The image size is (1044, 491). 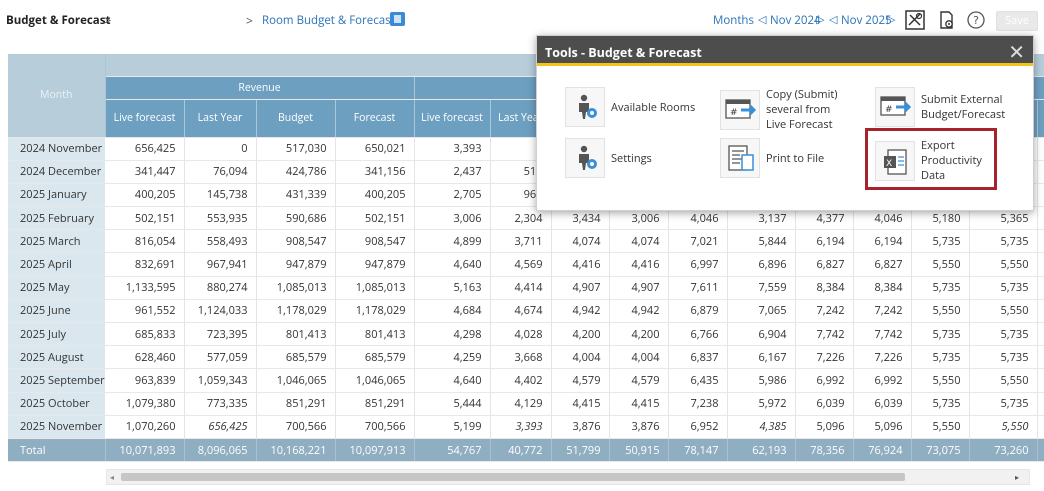 What do you see at coordinates (639, 264) in the screenshot?
I see `grid-cell: 4,416` at bounding box center [639, 264].